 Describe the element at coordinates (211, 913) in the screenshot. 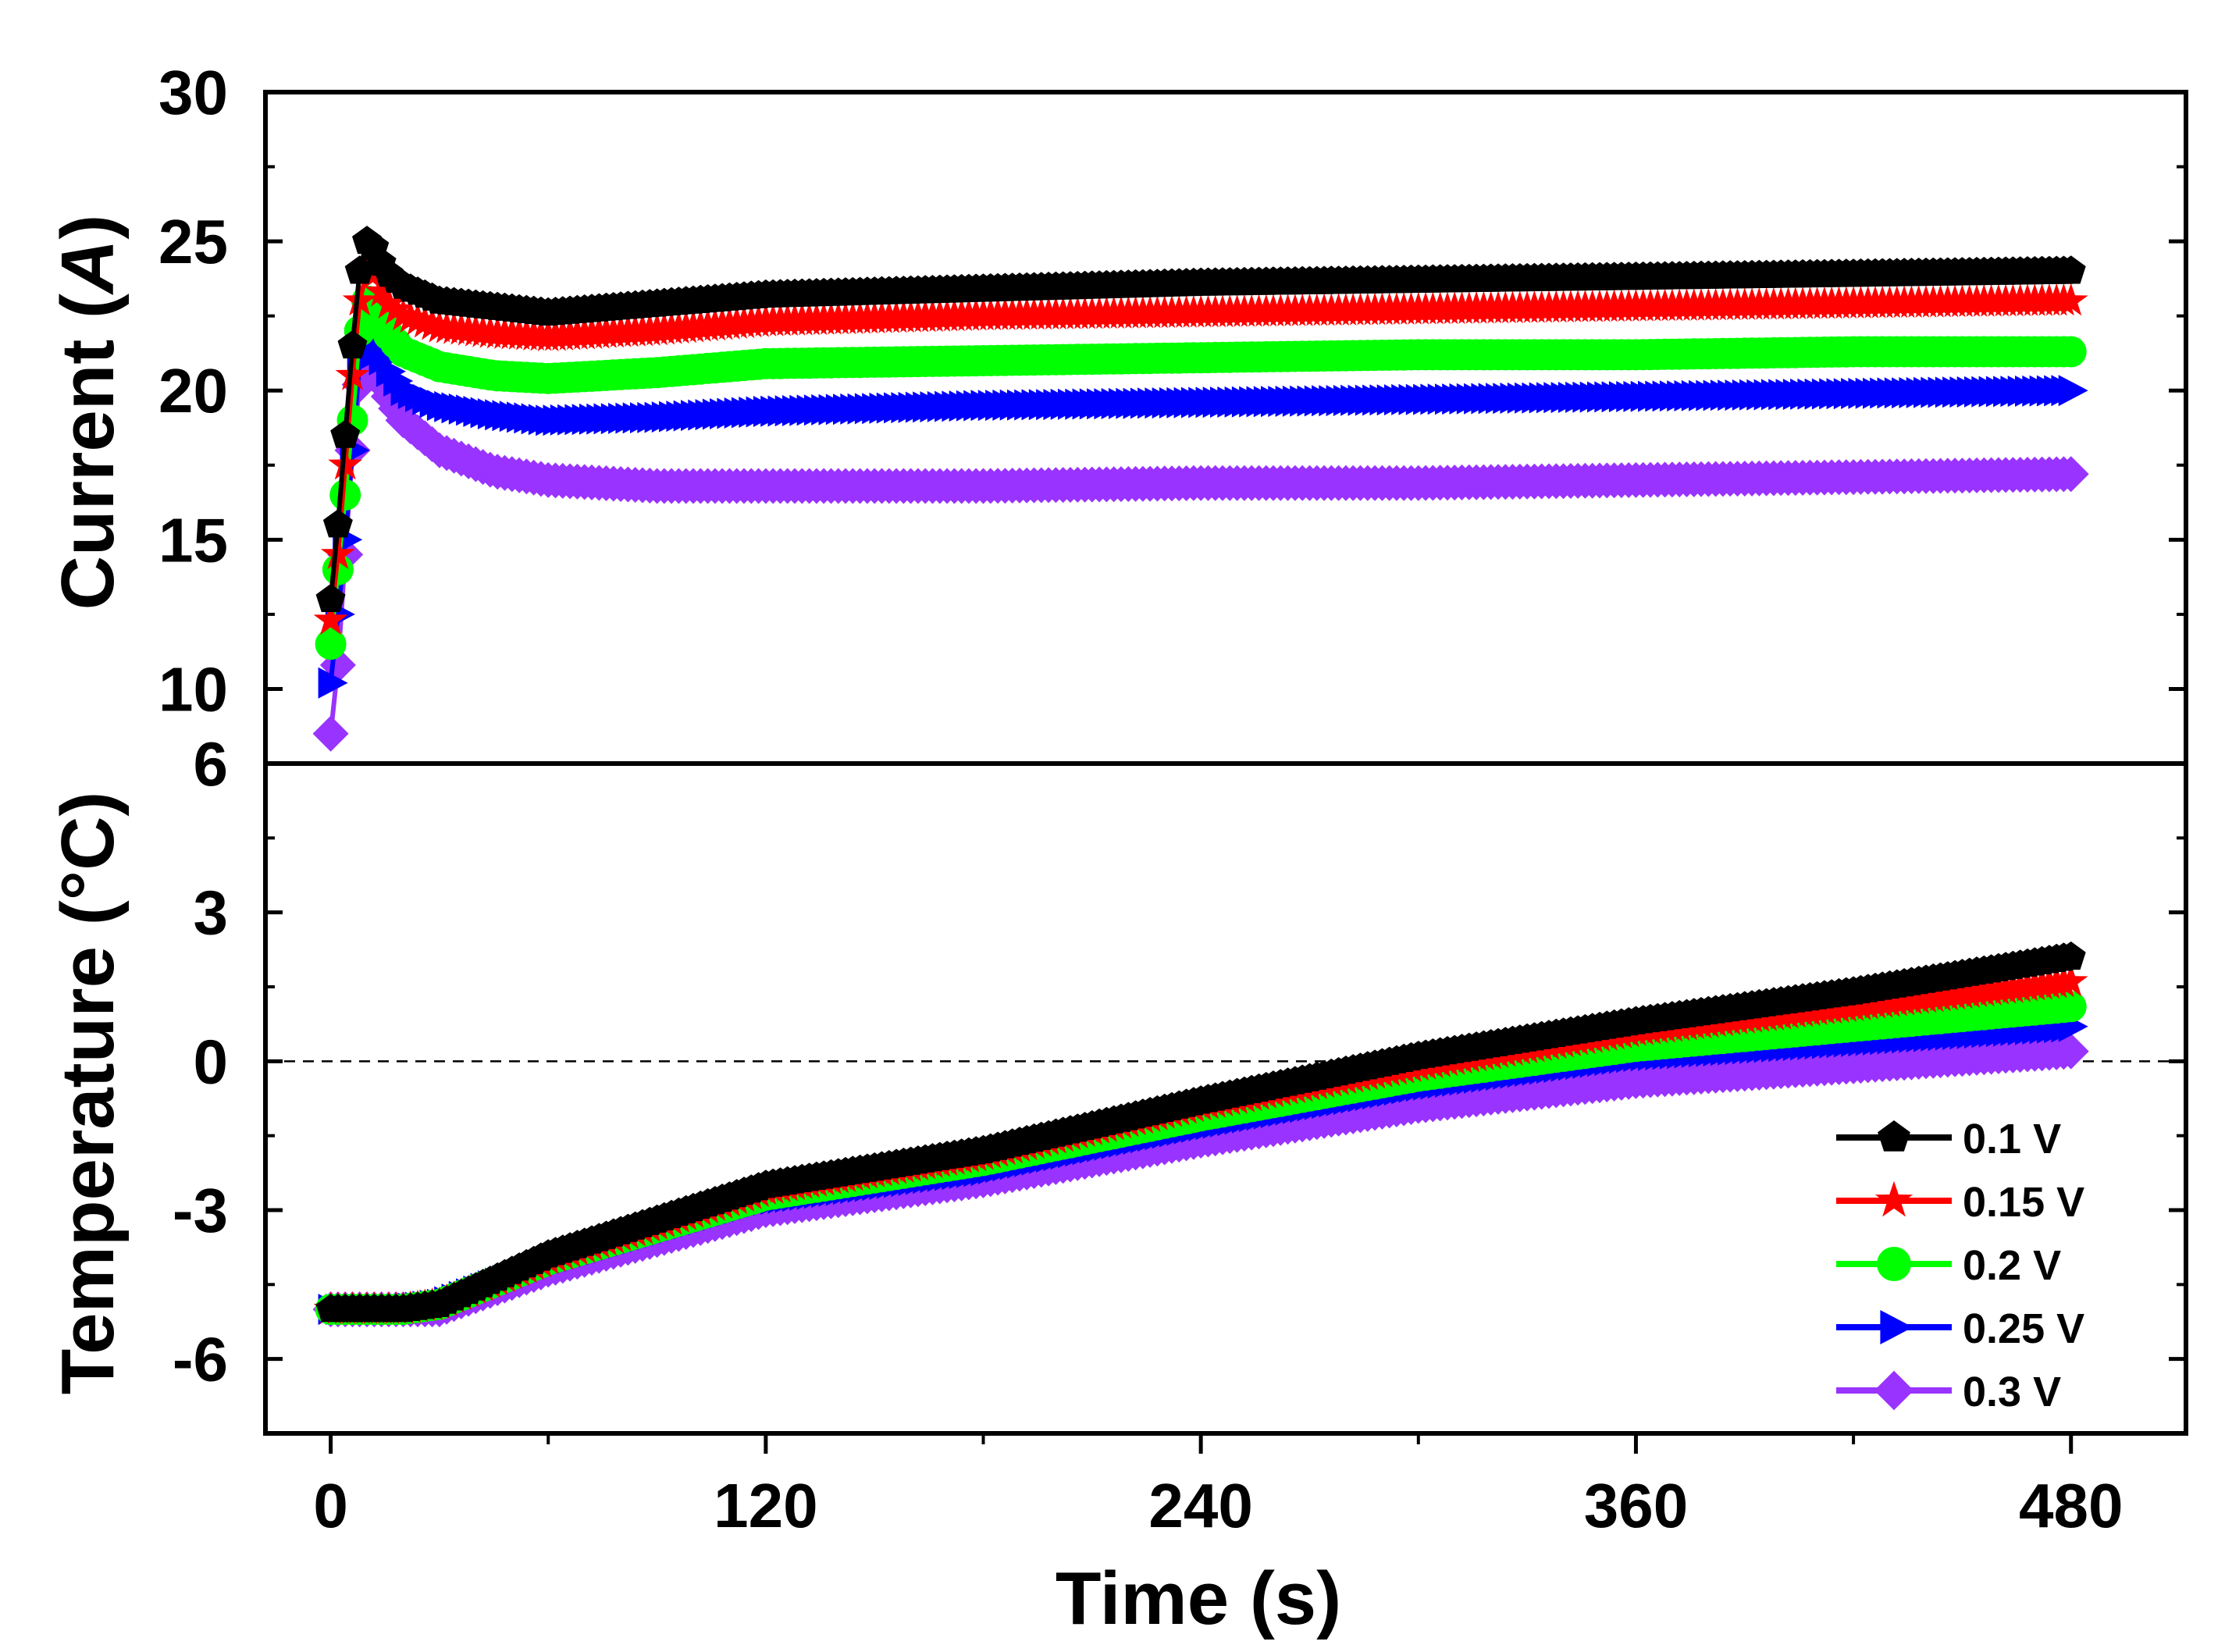

I see `y-tick-label: 3` at that location.